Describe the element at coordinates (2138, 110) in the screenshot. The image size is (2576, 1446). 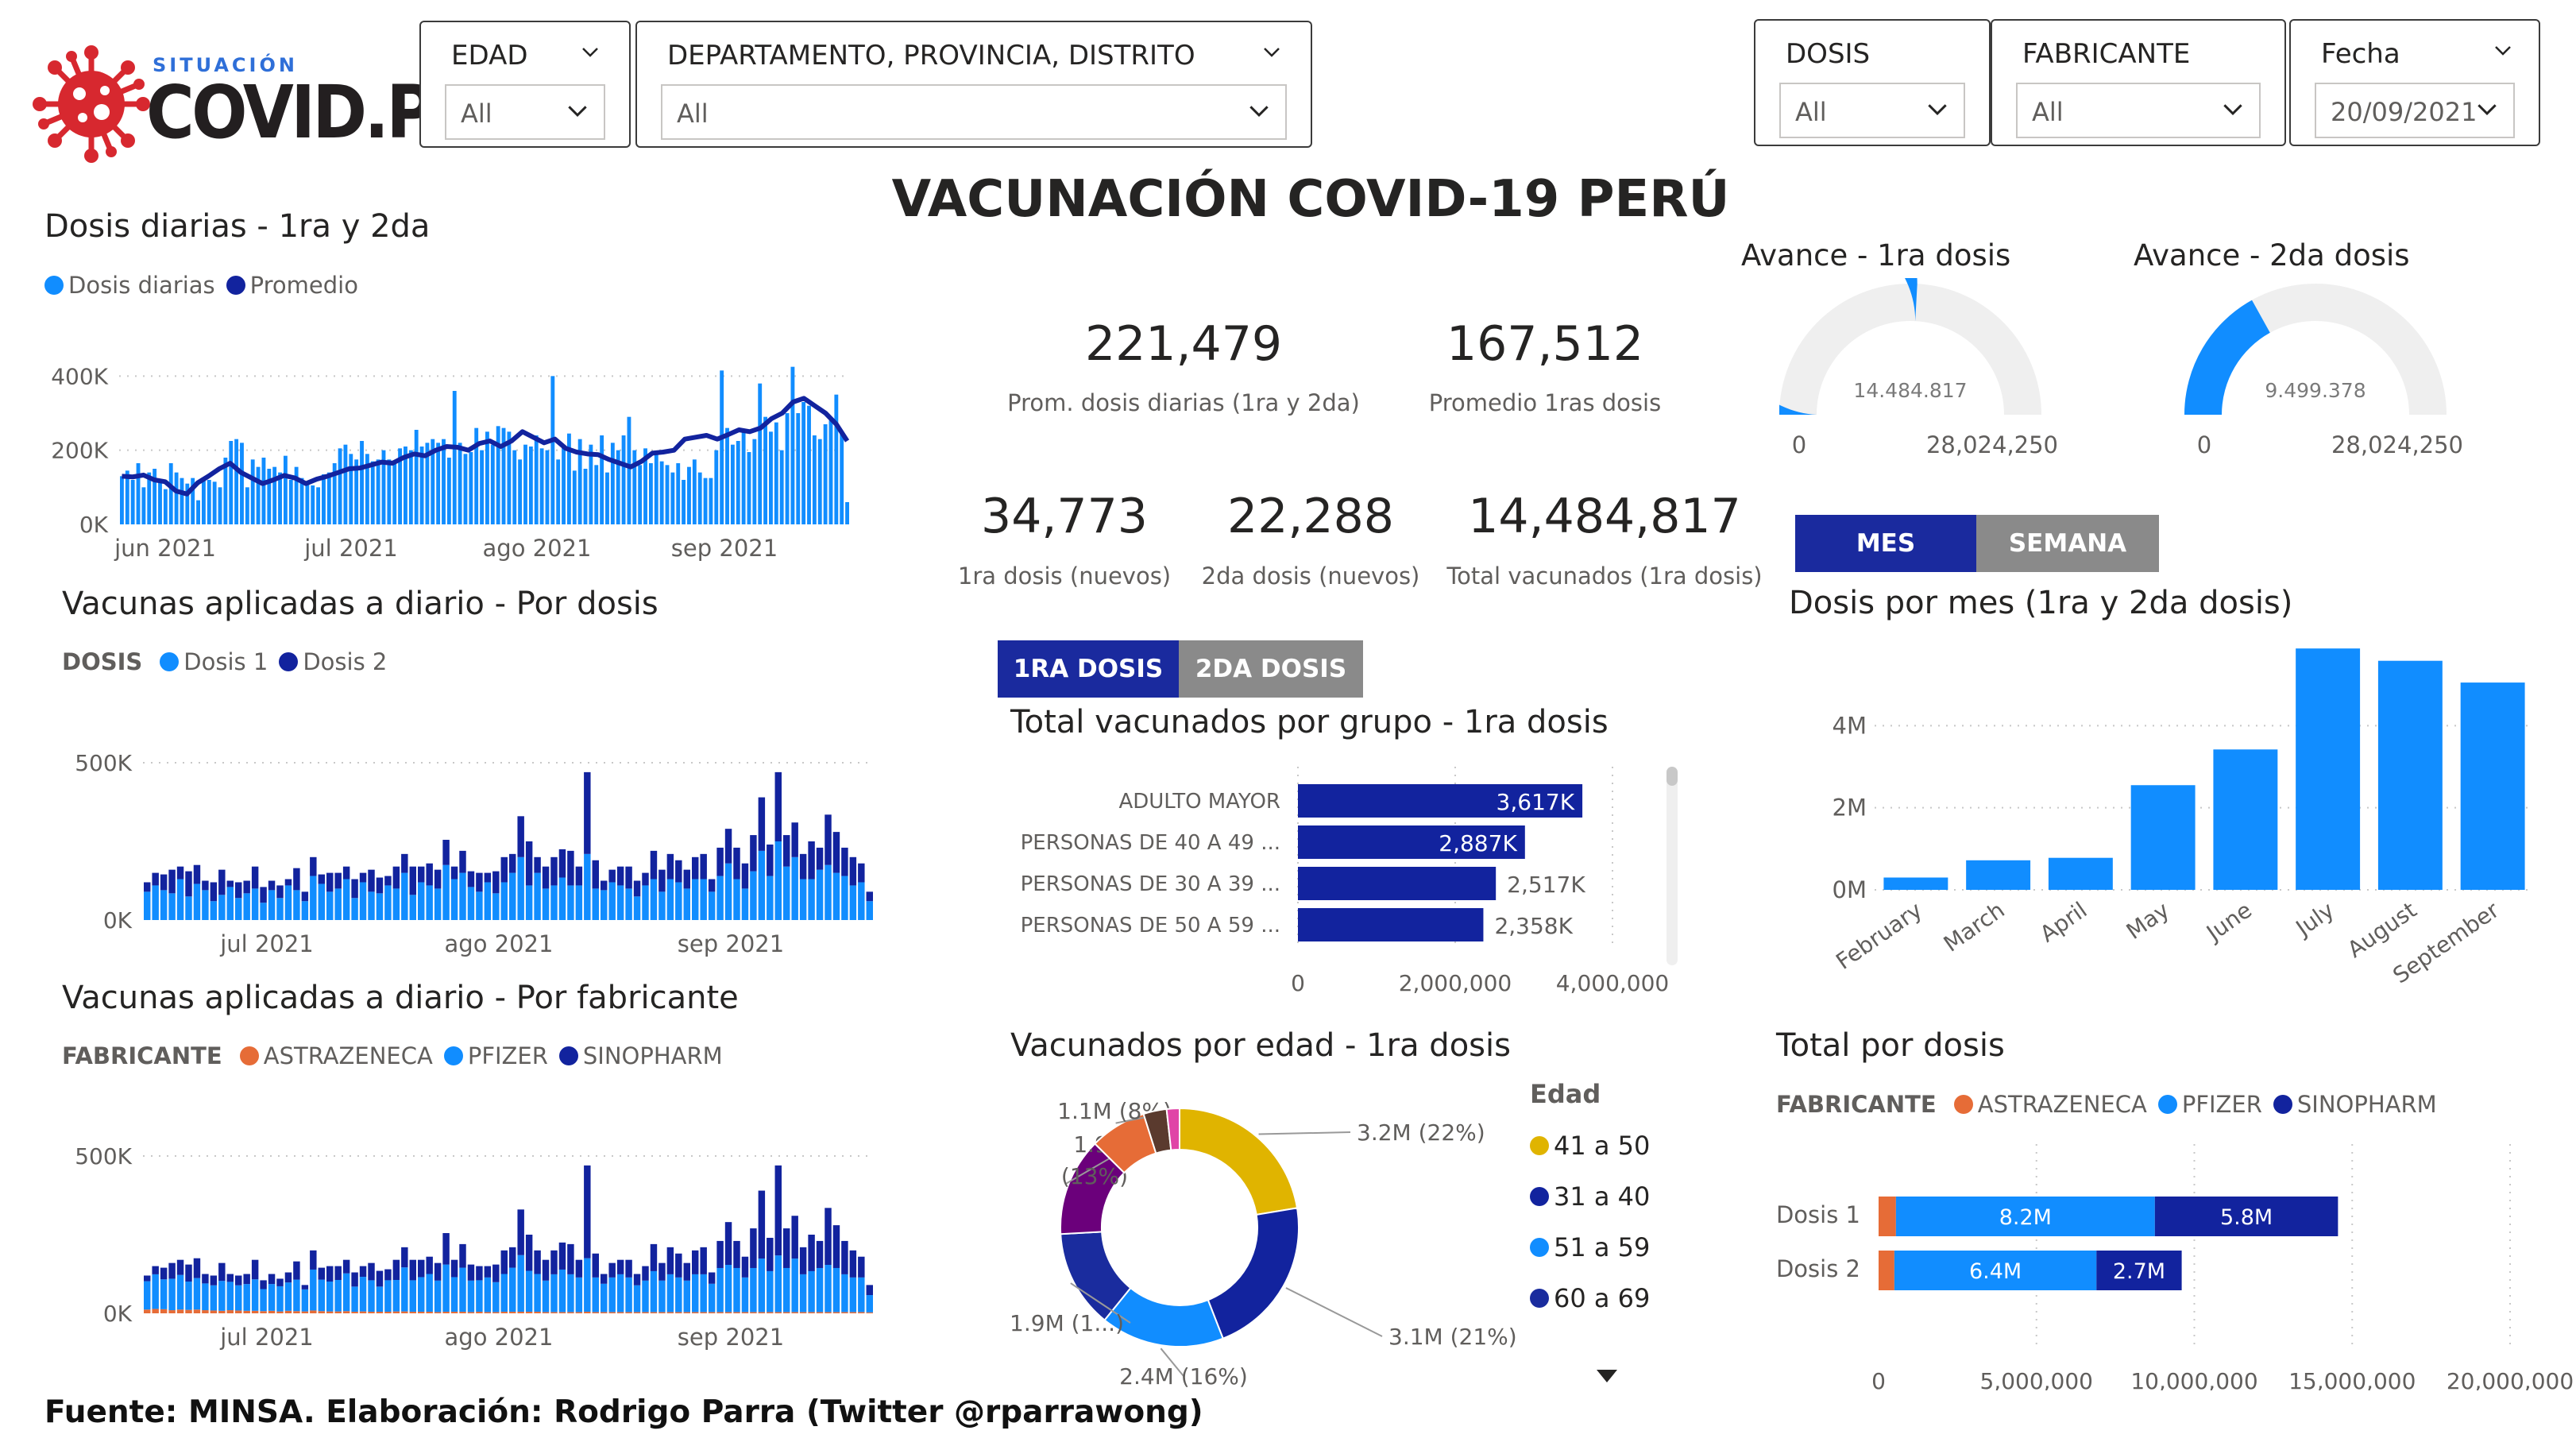
I see `filter-fabricante-dropdown: All` at that location.